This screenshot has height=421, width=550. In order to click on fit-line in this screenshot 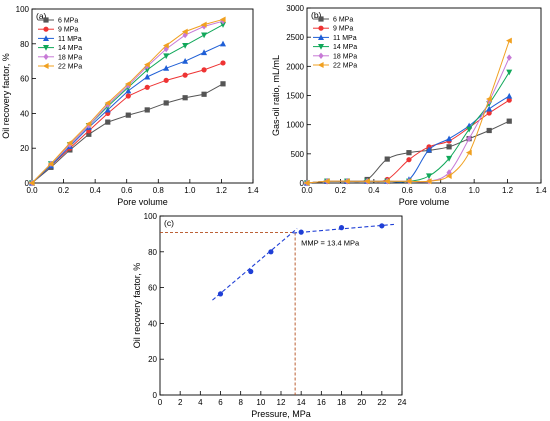, I will do `click(255, 264)`.